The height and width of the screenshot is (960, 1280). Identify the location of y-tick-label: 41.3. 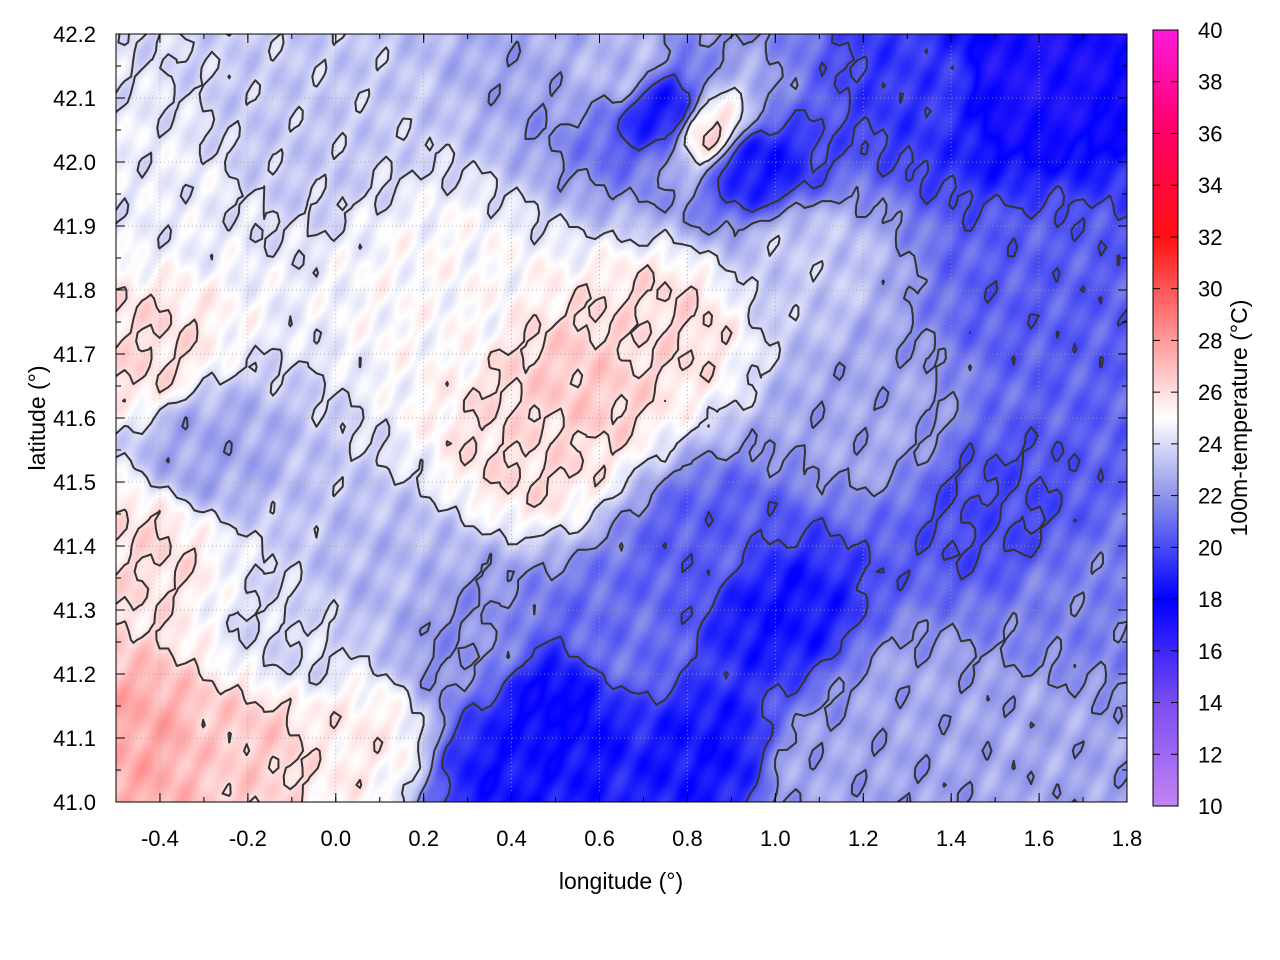
(74, 610).